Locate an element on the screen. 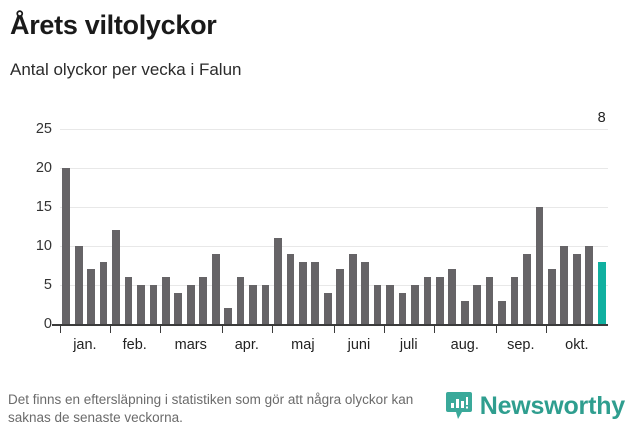  bar-highlighted: 8 is located at coordinates (602, 217).